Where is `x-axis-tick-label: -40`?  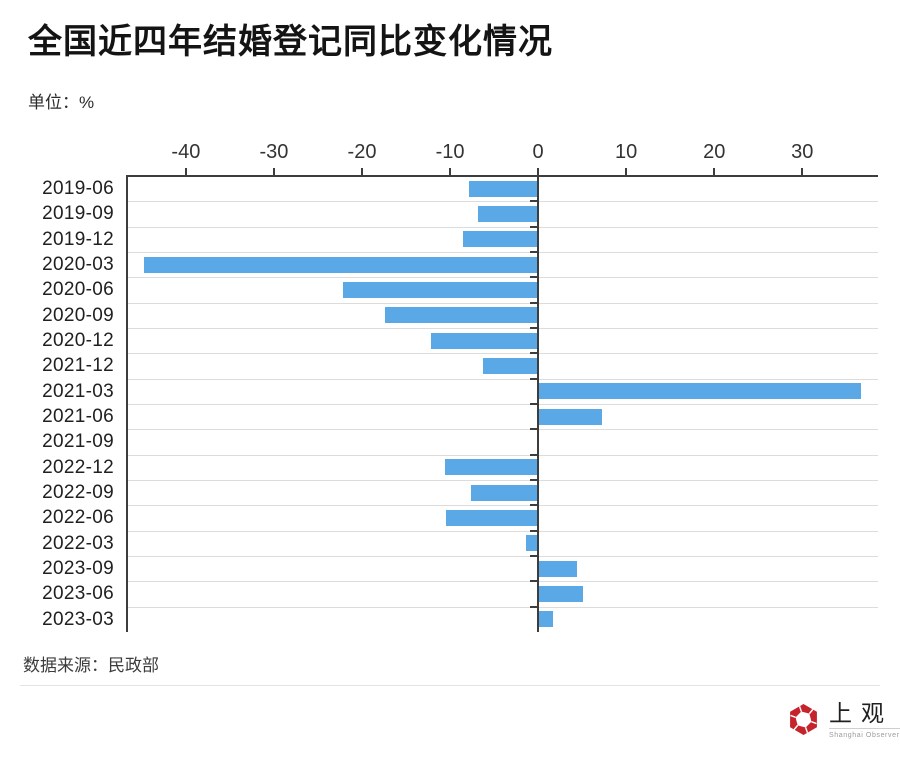
x-axis-tick-label: -40 is located at coordinates (186, 152).